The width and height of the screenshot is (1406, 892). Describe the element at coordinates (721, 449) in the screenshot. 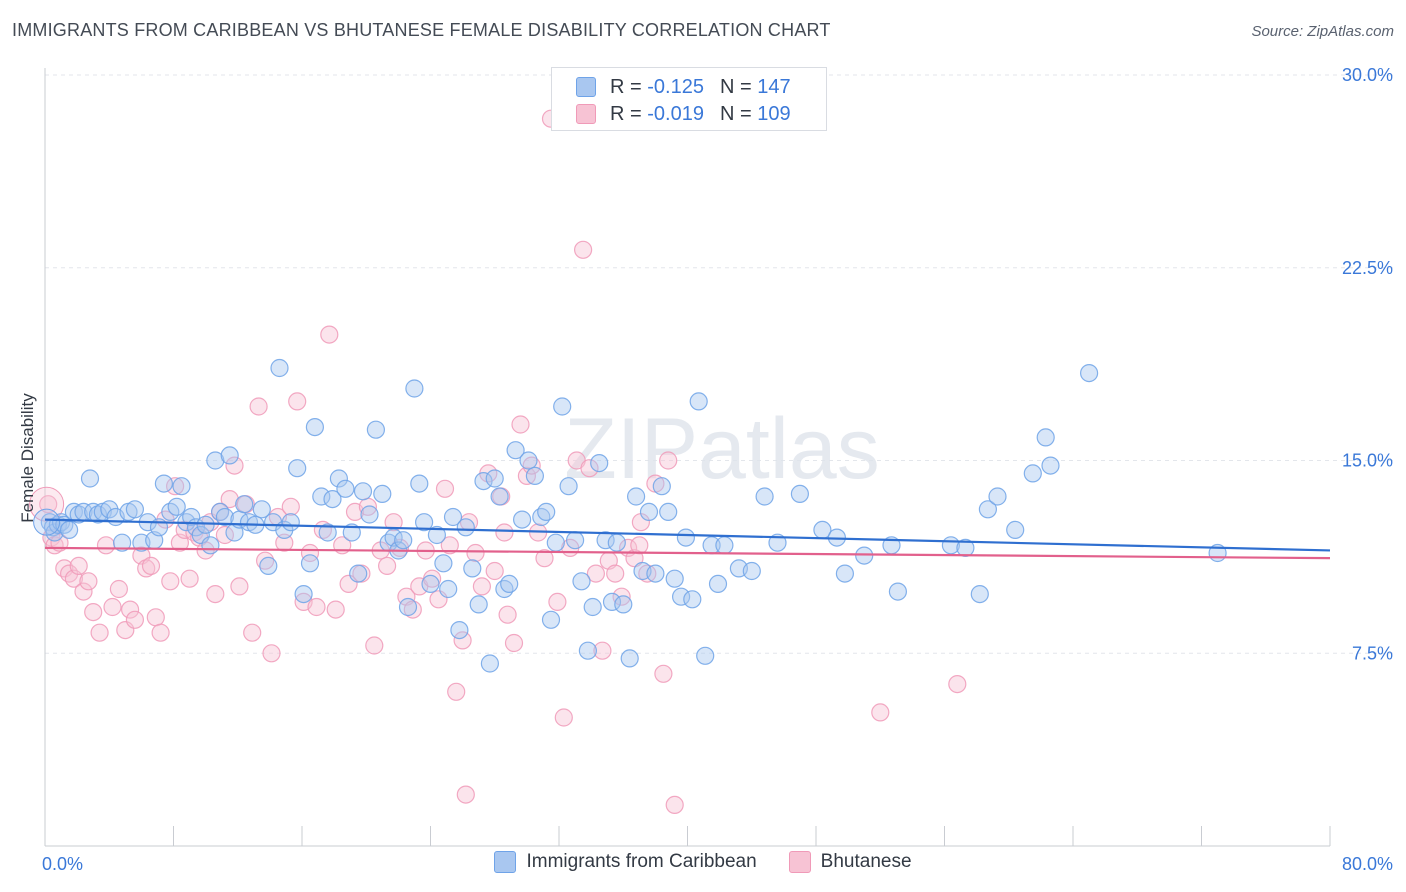

I see `watermark: ZIPatlas` at that location.